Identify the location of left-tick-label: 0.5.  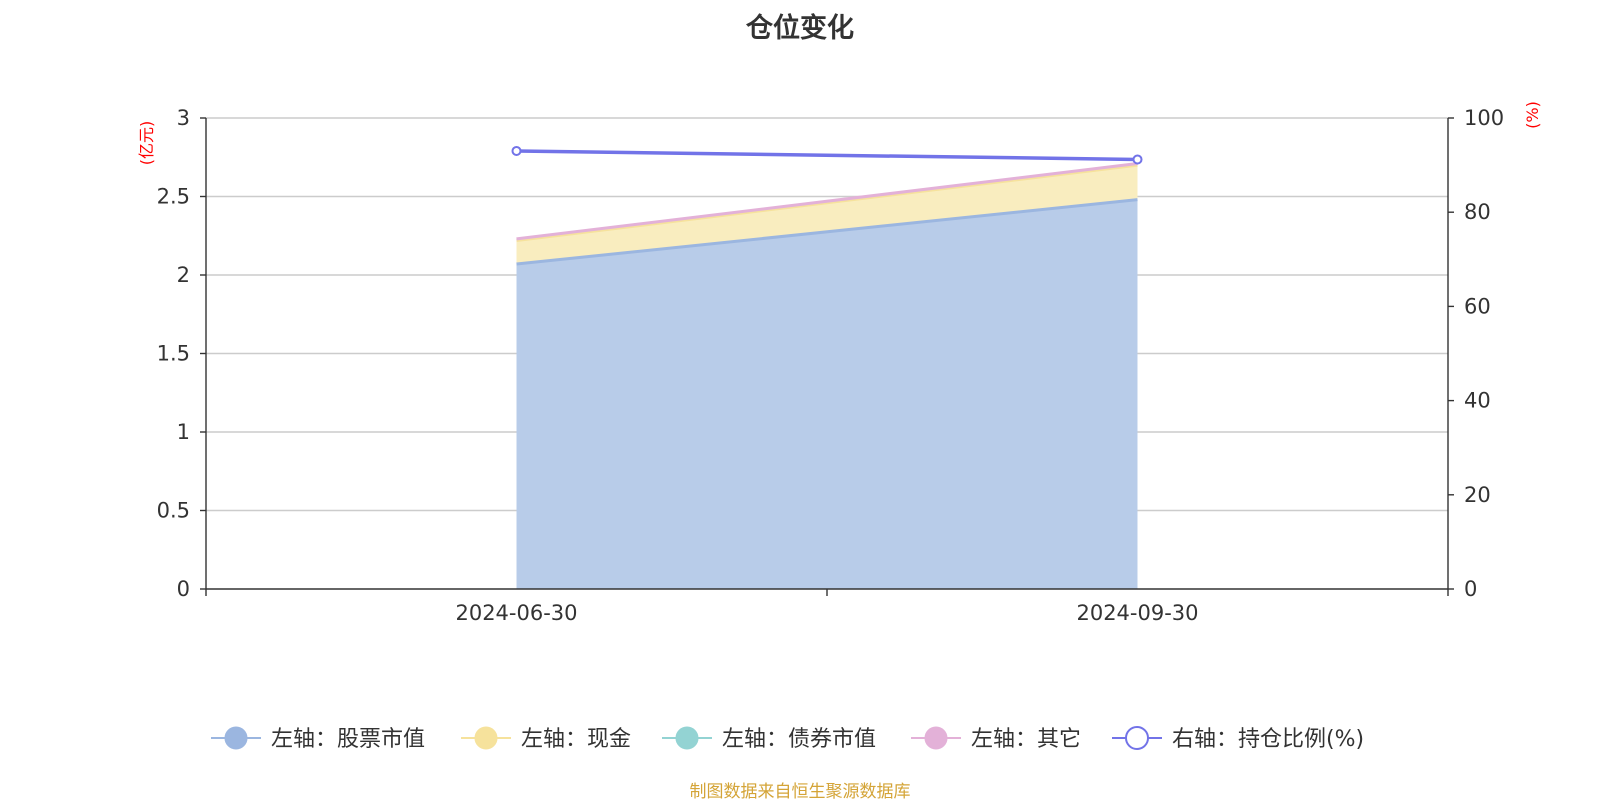
(173, 511).